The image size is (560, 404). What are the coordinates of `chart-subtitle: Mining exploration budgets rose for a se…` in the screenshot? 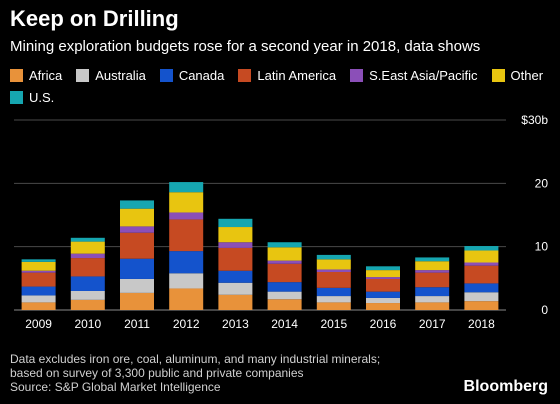 It's located at (245, 46).